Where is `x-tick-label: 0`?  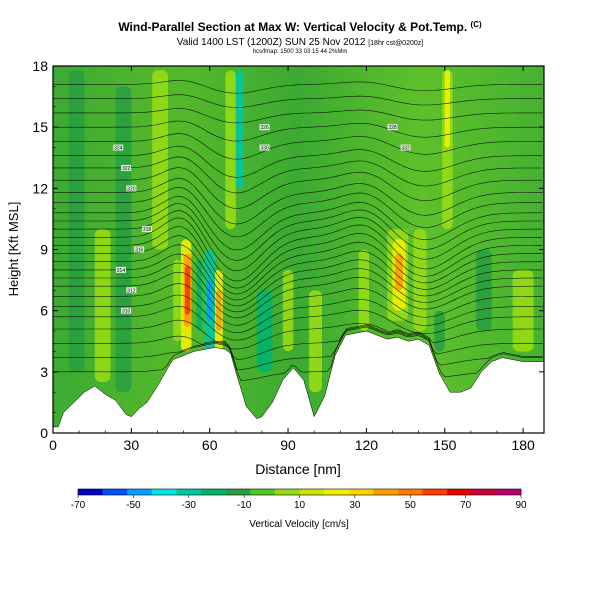
x-tick-label: 0 is located at coordinates (53, 445).